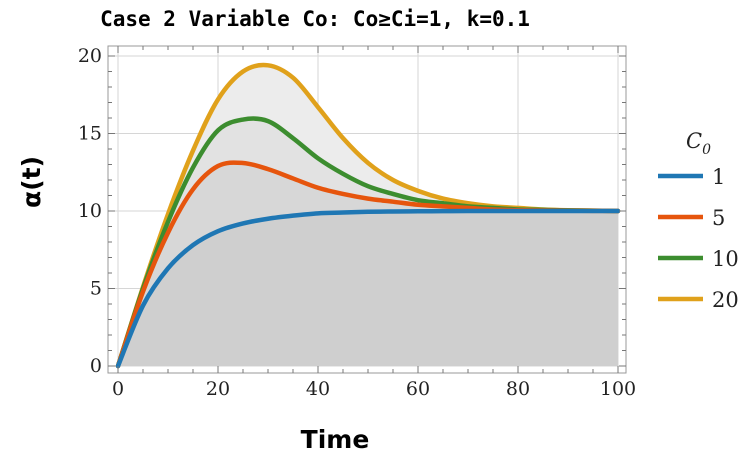 The width and height of the screenshot is (748, 458). What do you see at coordinates (96, 366) in the screenshot?
I see `y-tick-label: 0` at bounding box center [96, 366].